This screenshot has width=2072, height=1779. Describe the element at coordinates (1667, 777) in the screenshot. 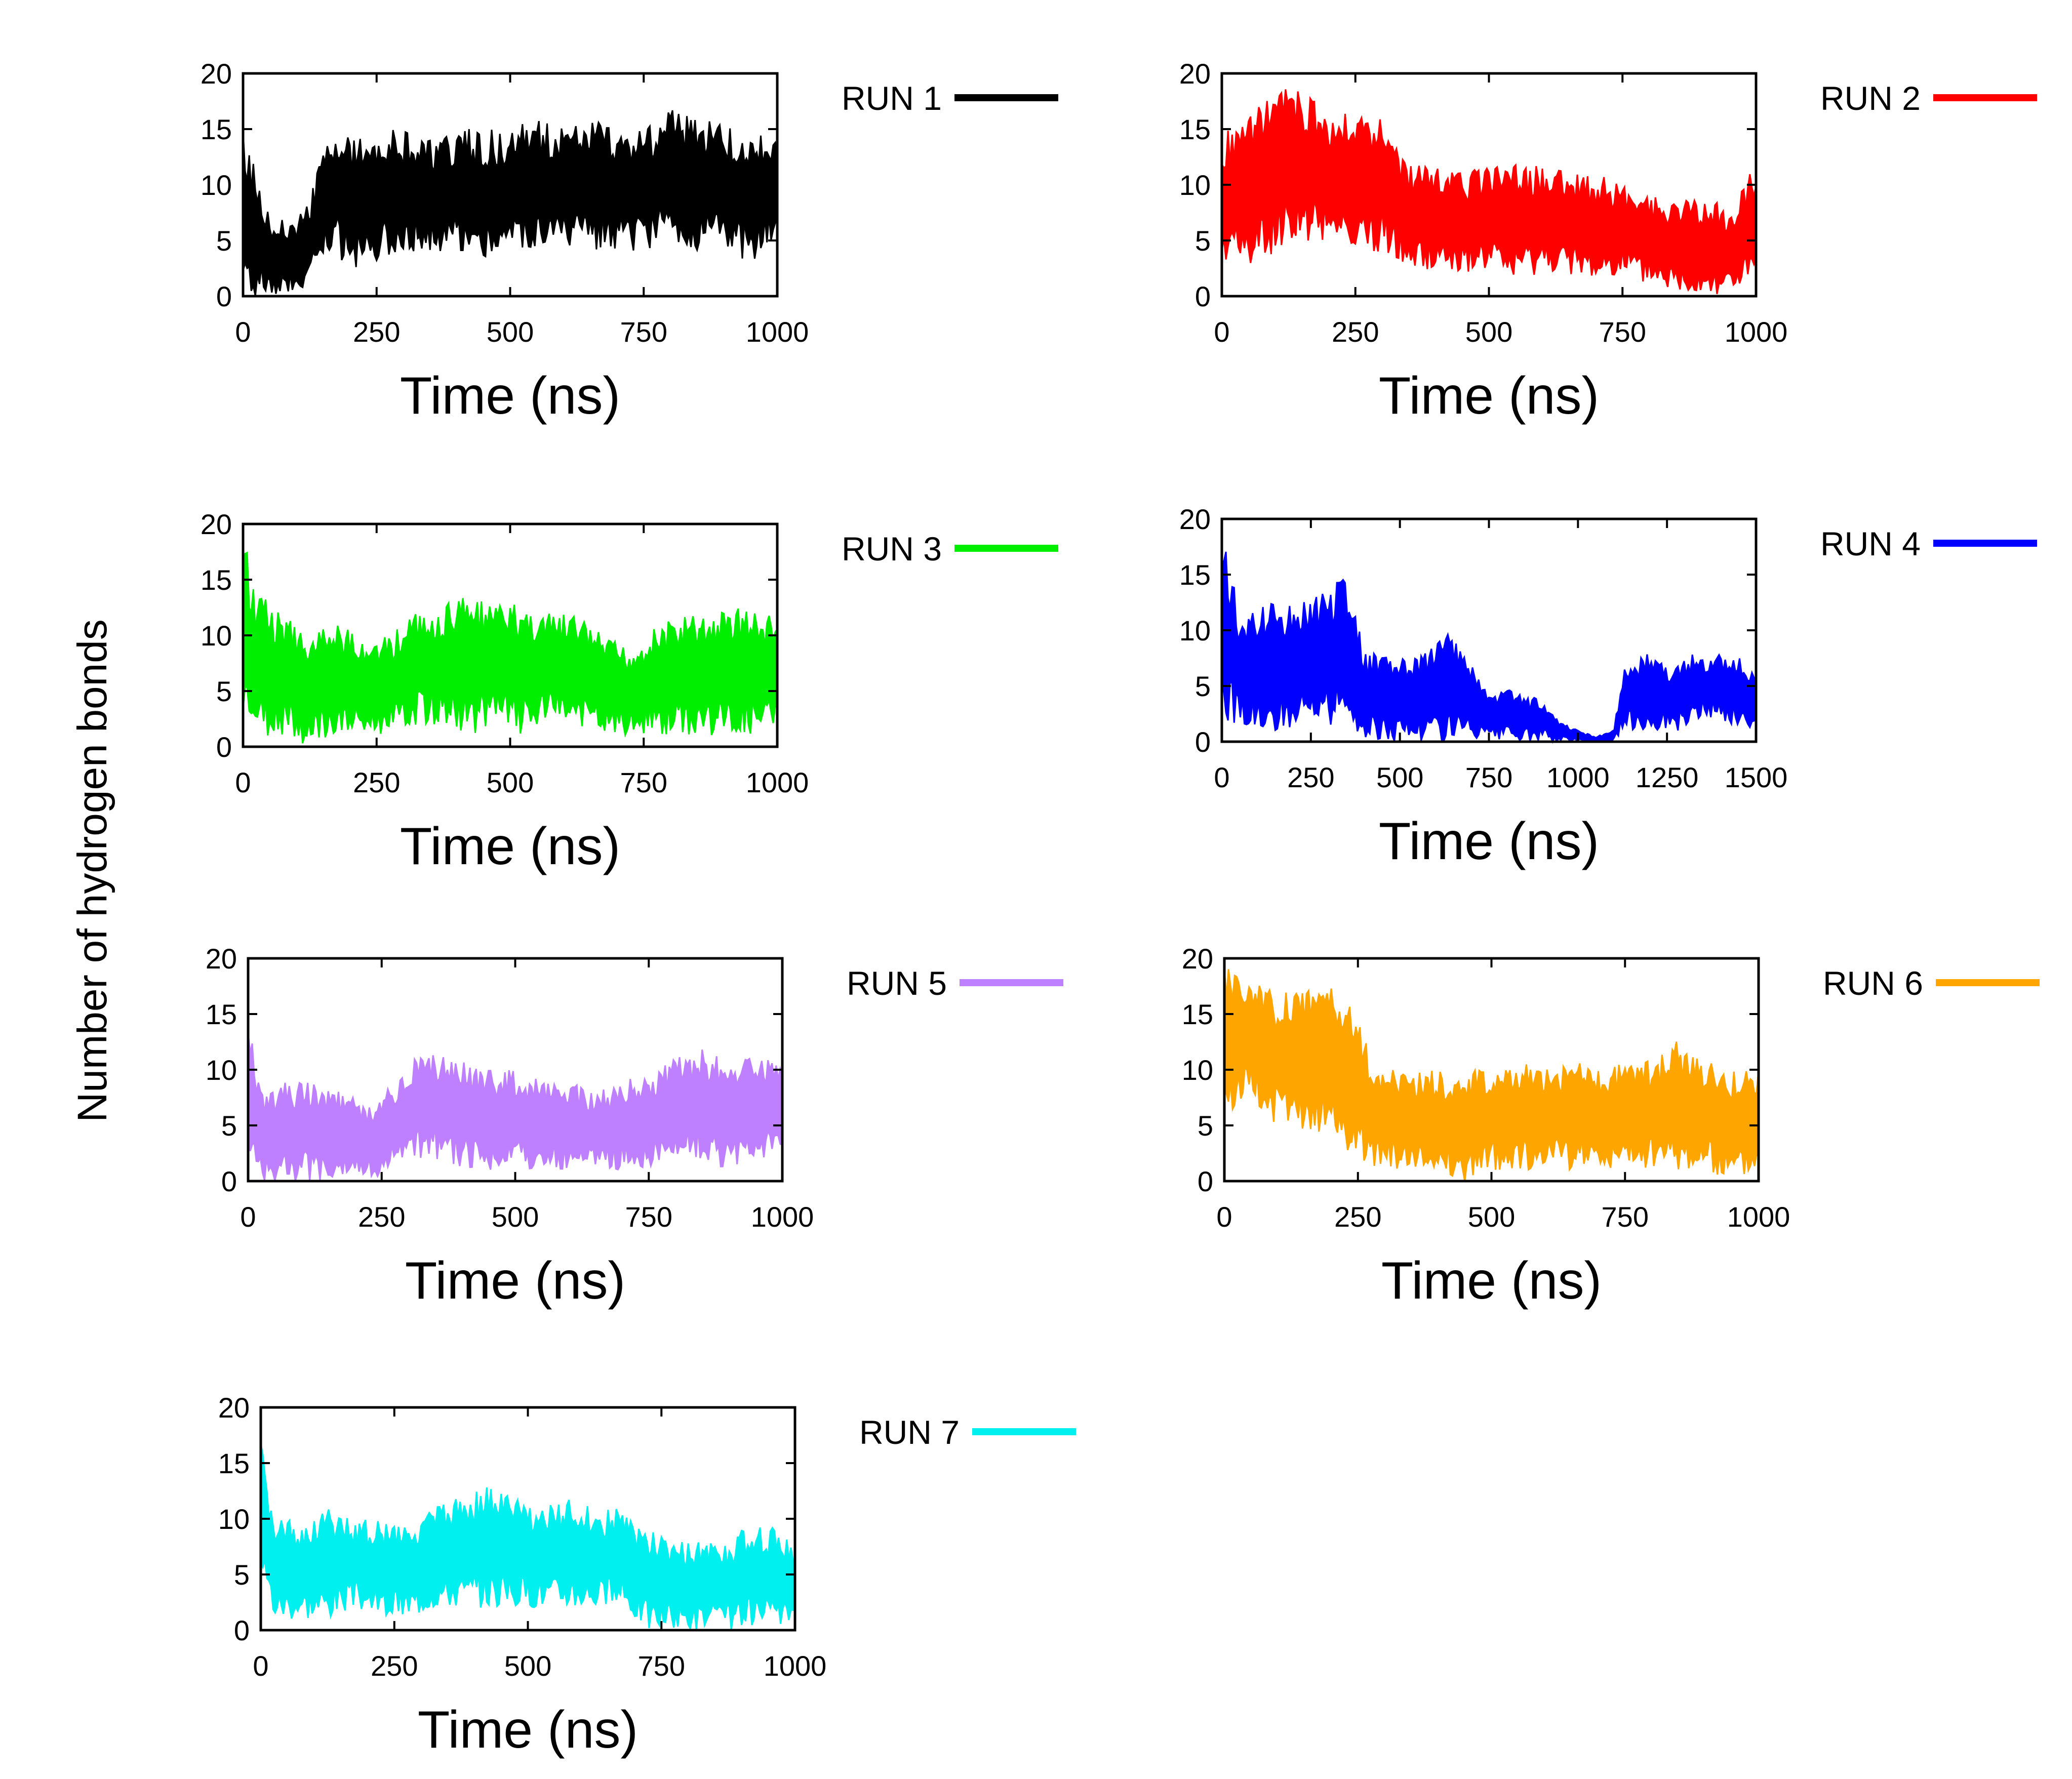

I see `x-tick-label: 1250` at that location.